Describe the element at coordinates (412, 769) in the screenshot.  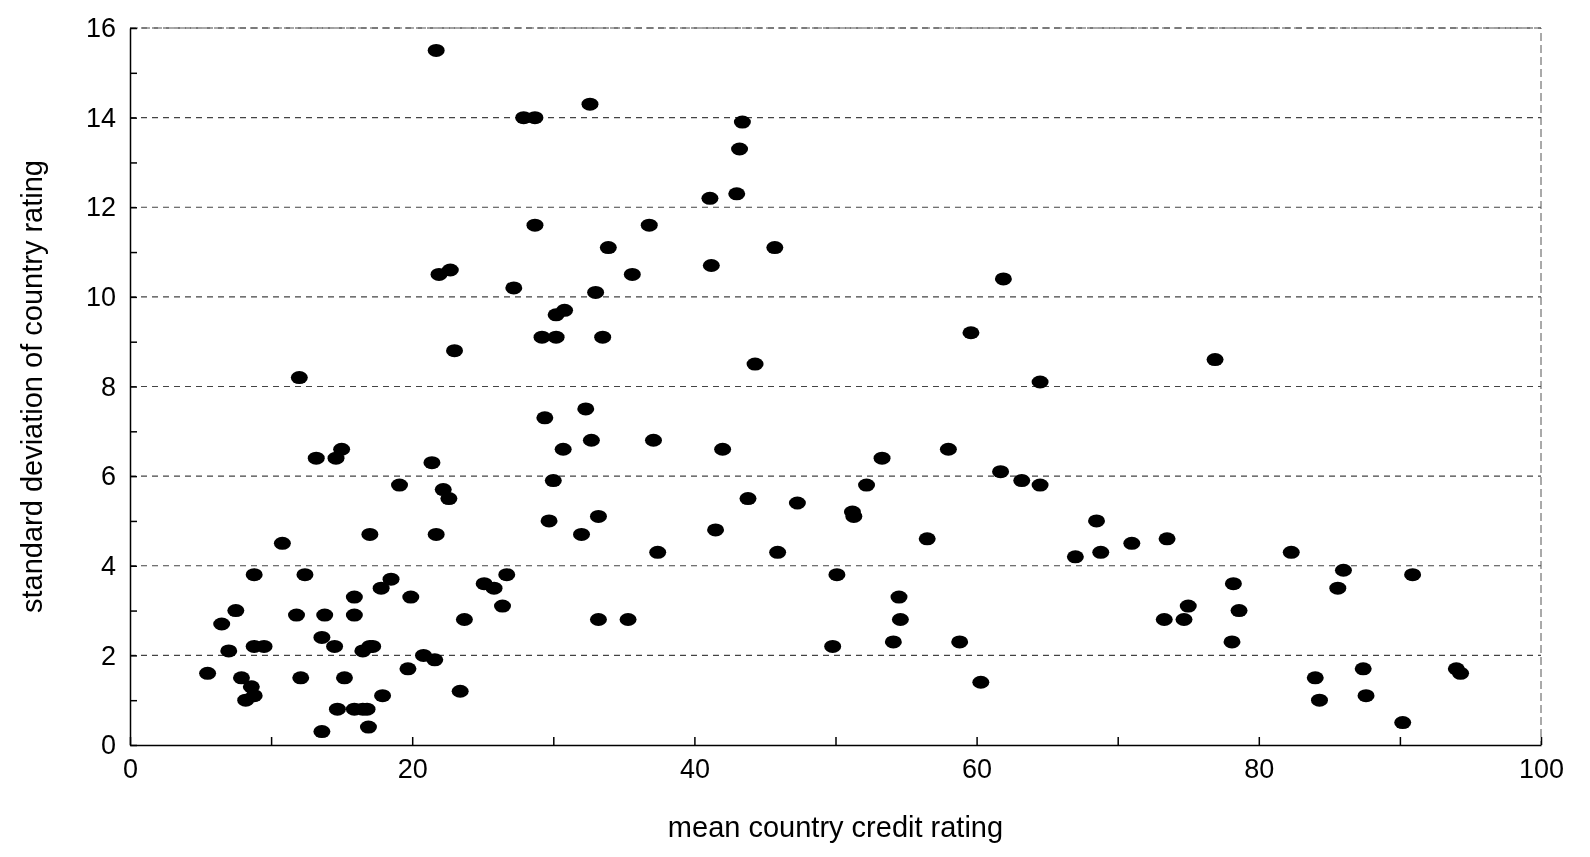
I see `x-tick-label: 20` at that location.